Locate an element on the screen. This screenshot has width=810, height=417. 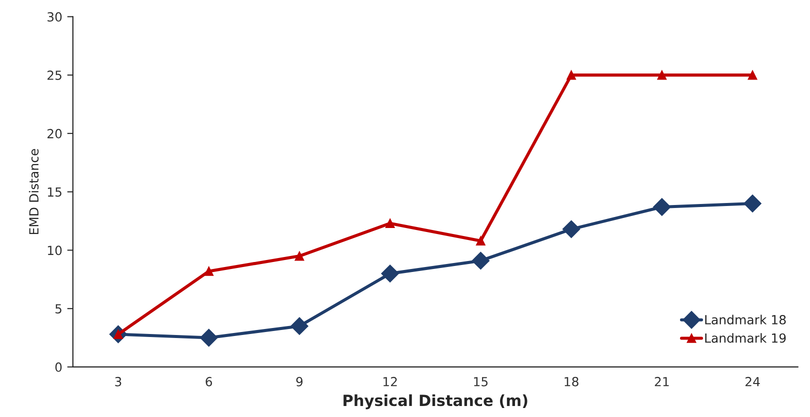
x-tick-label: 3 is located at coordinates (118, 381).